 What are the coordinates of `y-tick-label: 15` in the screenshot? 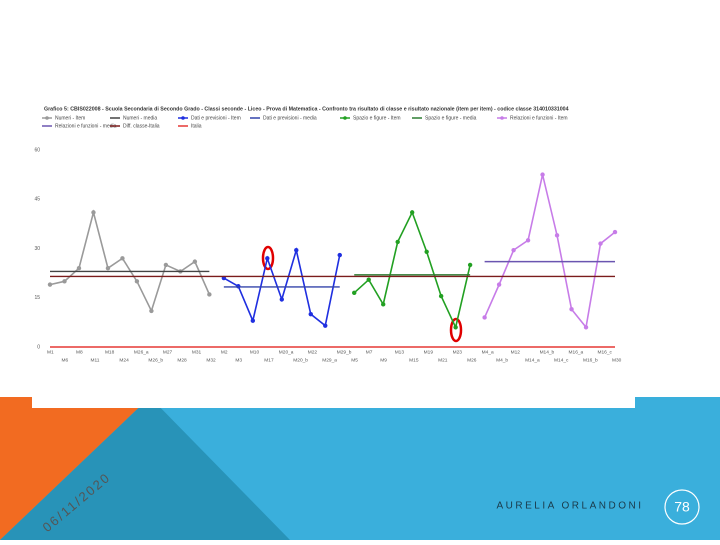 It's located at (37, 298).